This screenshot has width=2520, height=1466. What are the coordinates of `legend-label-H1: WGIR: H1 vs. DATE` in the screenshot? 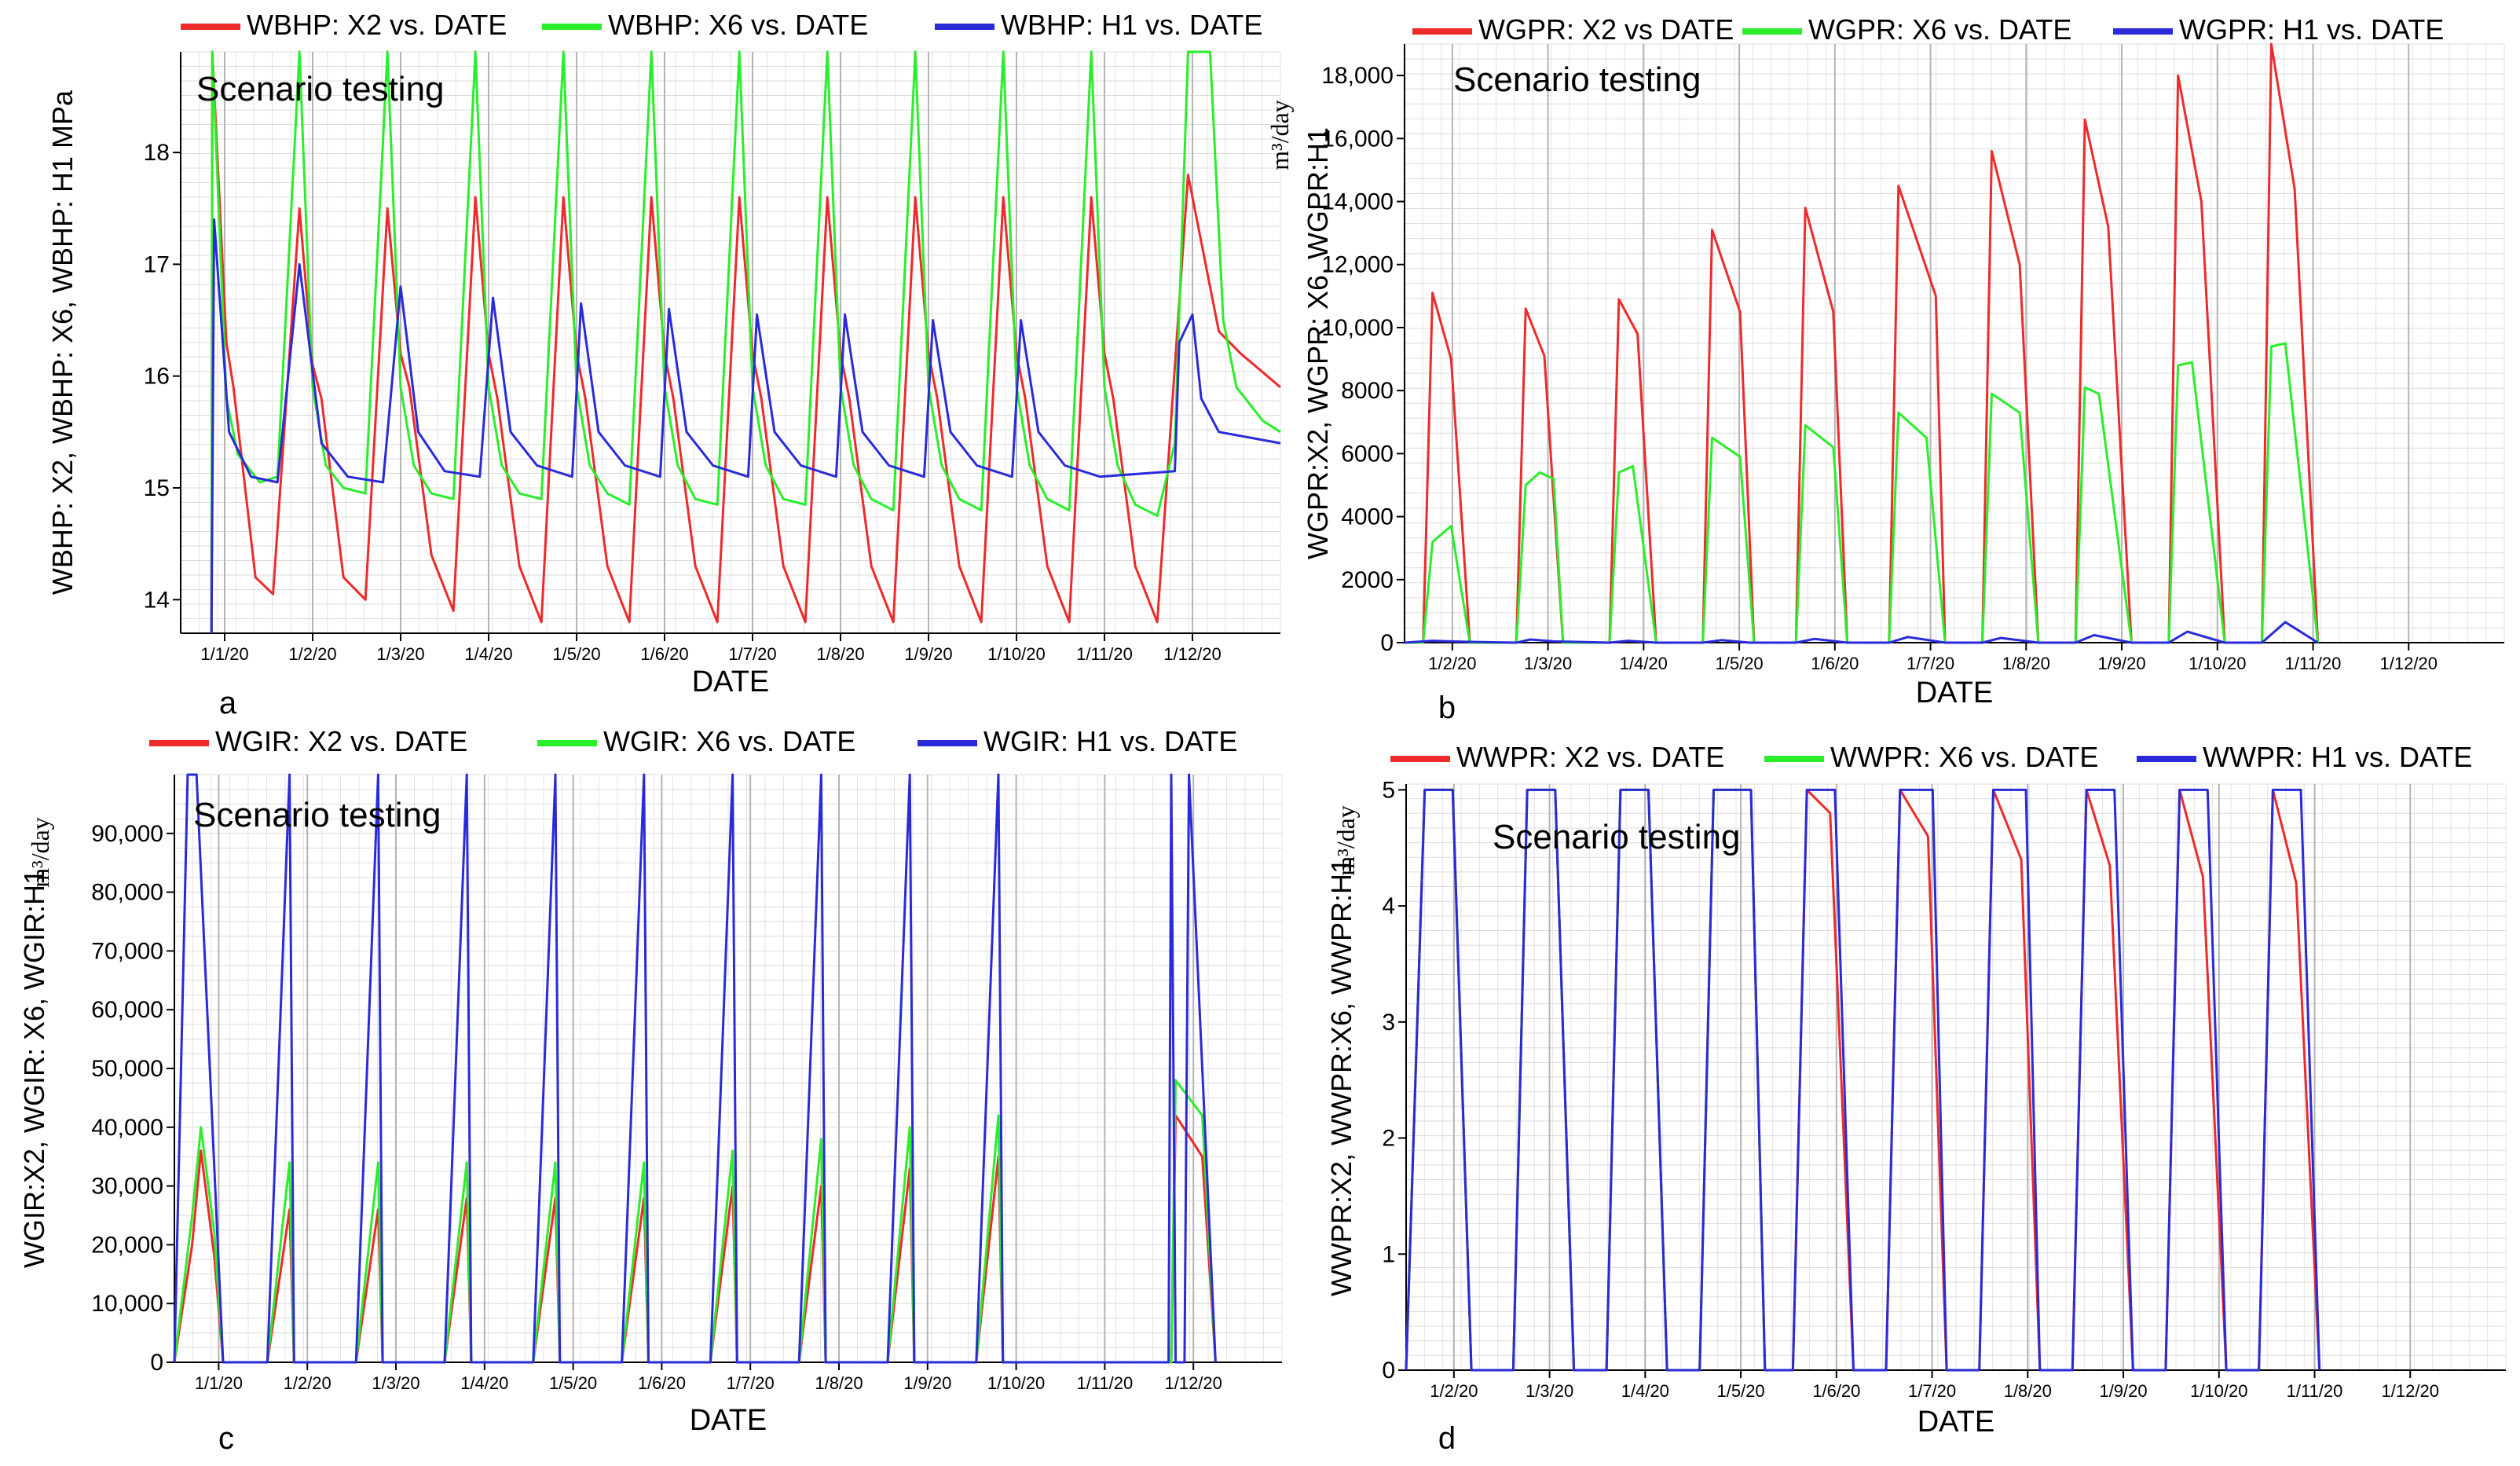 It's located at (1110, 741).